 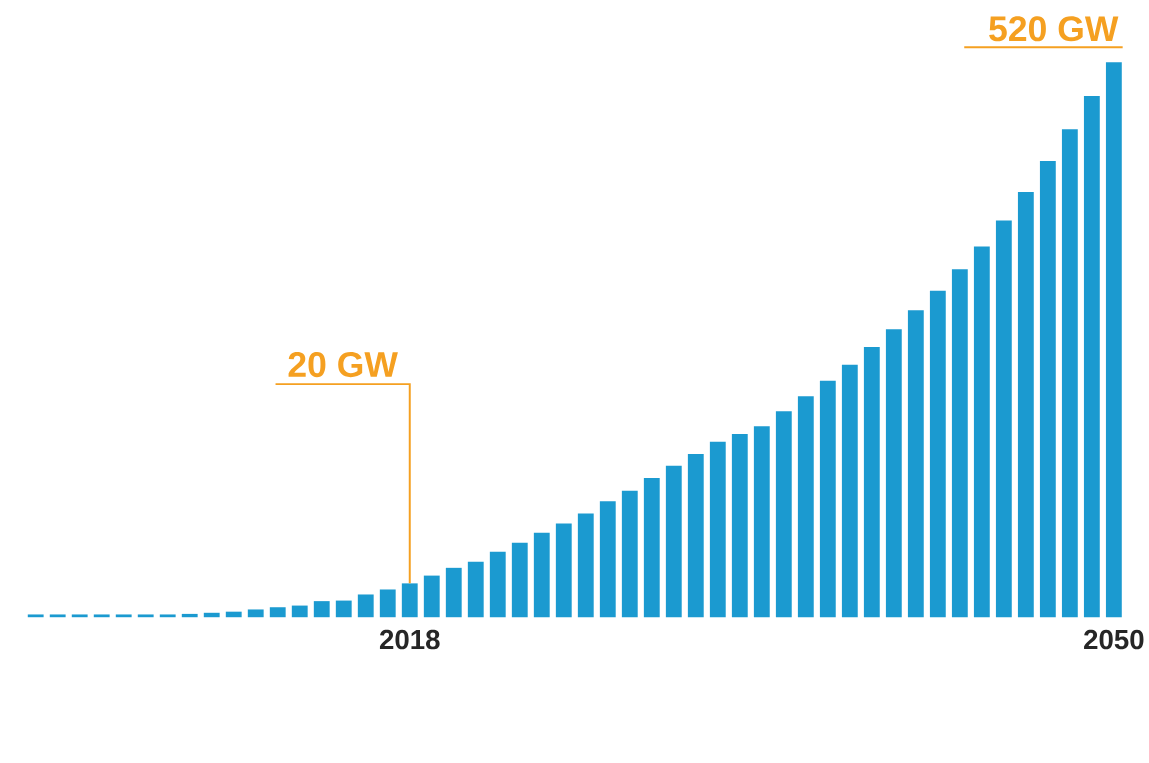 I want to click on x-tick-label: 2050, so click(x=1114, y=639).